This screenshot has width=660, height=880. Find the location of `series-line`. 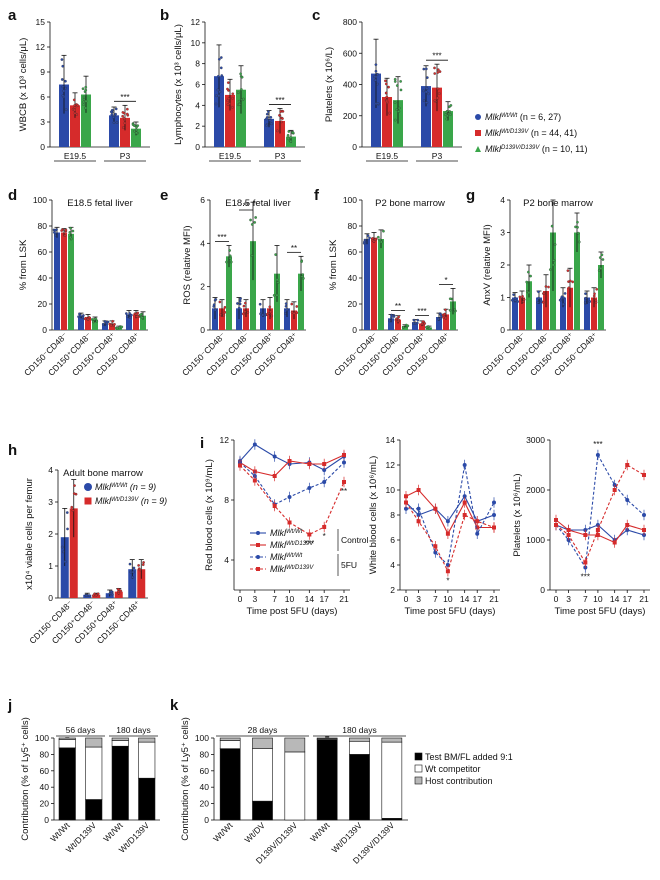

series-line is located at coordinates (292, 457).